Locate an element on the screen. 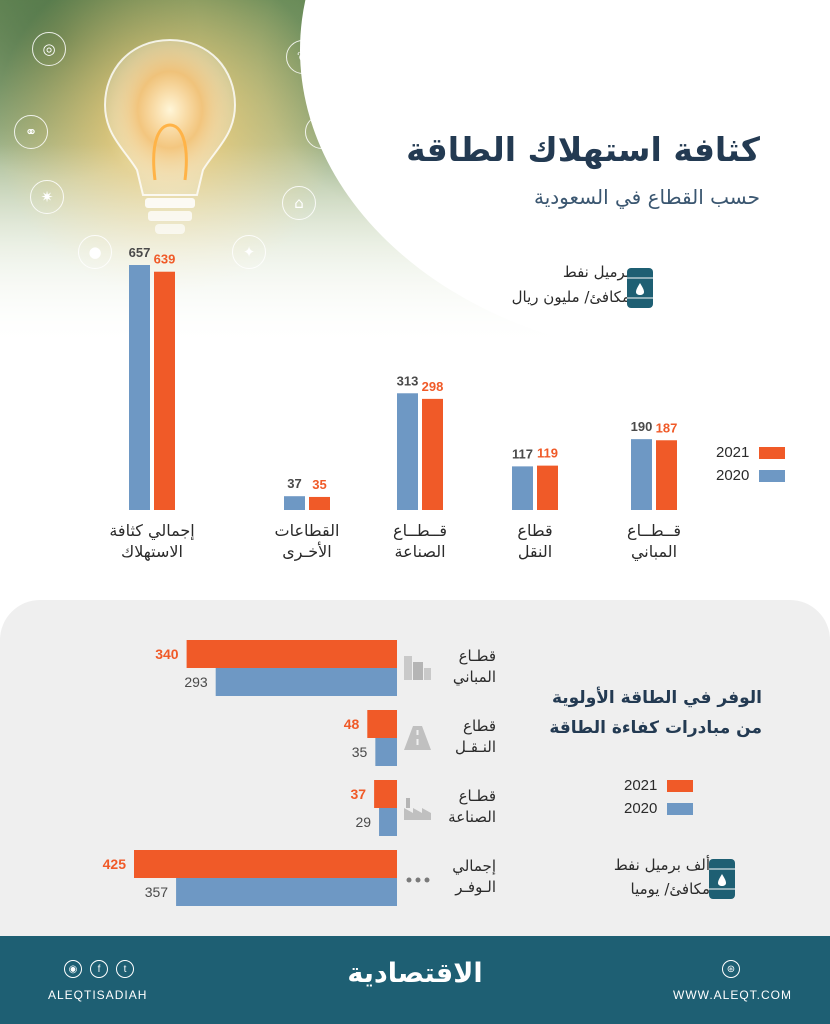 The width and height of the screenshot is (830, 1024). factory-icon is located at coordinates (417, 809).